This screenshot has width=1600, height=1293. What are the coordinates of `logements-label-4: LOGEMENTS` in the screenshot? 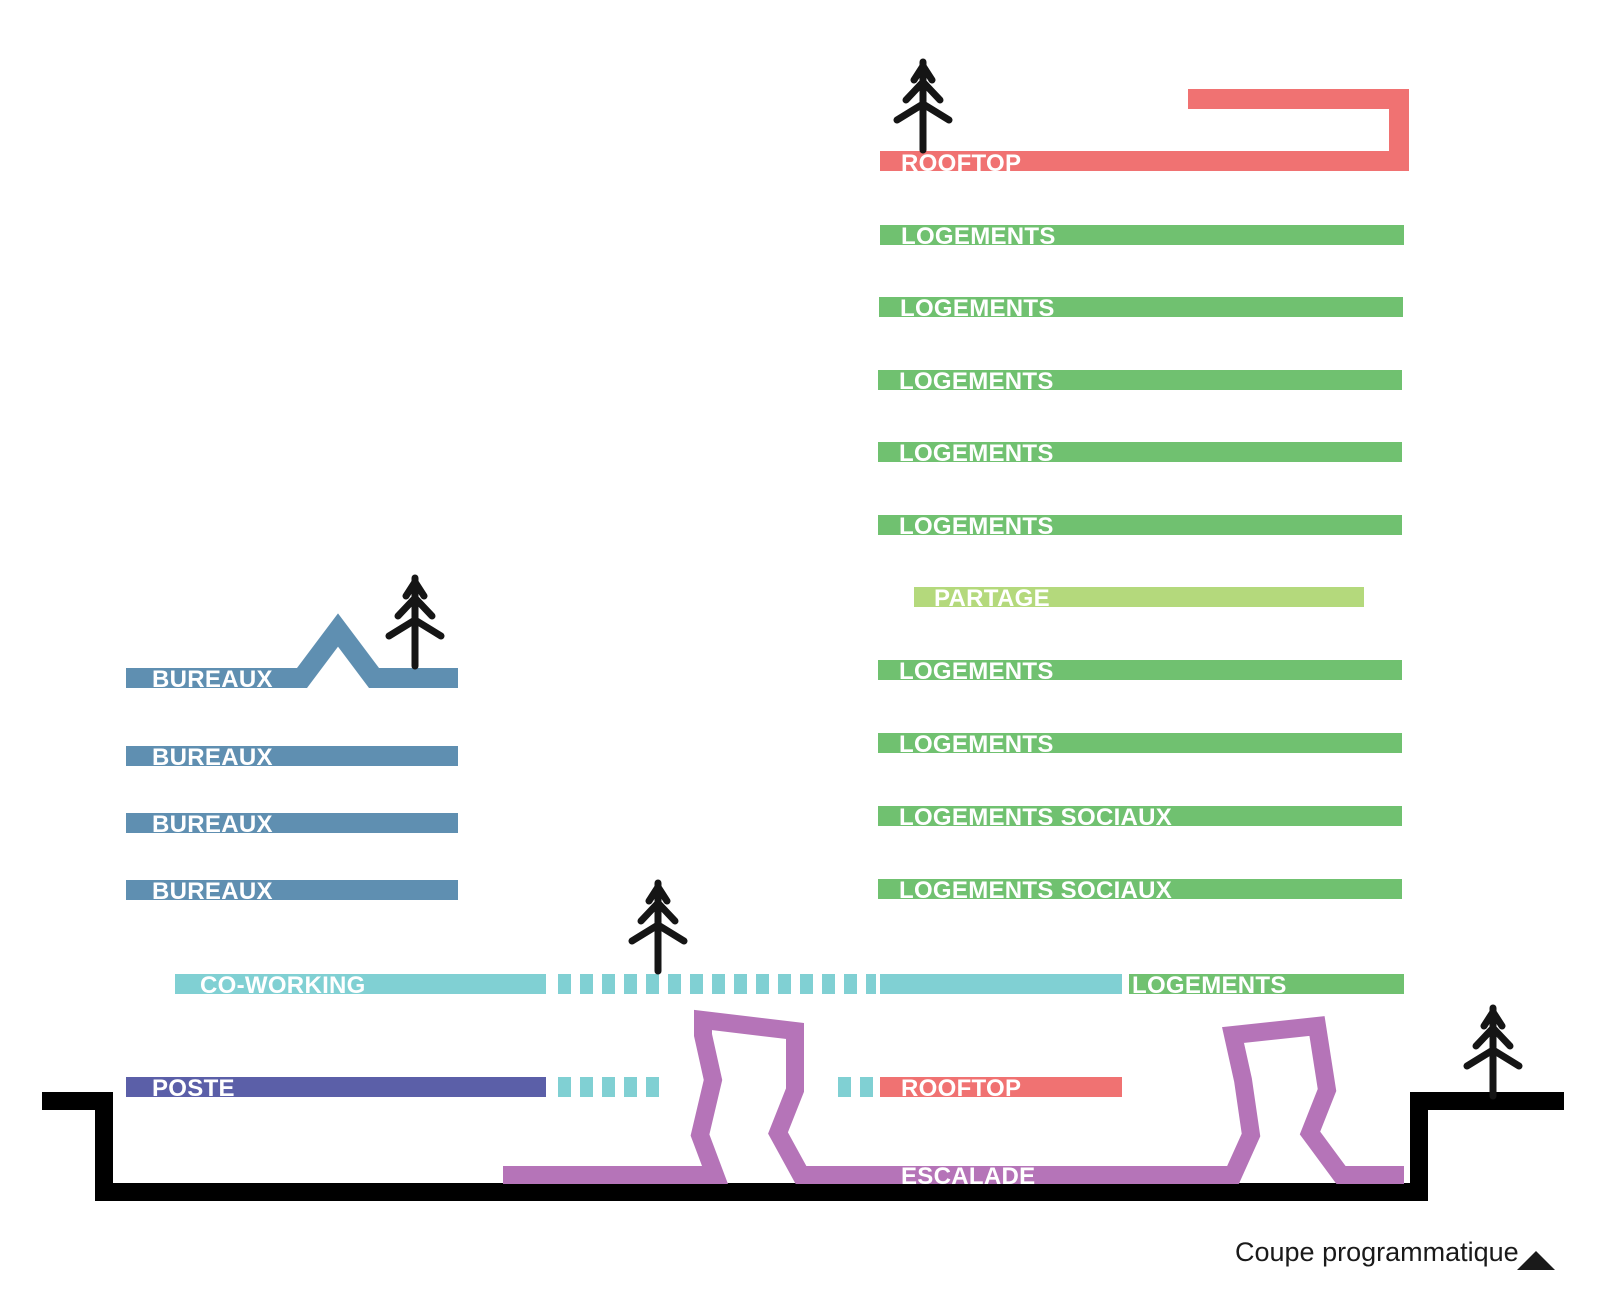 It's located at (976, 453).